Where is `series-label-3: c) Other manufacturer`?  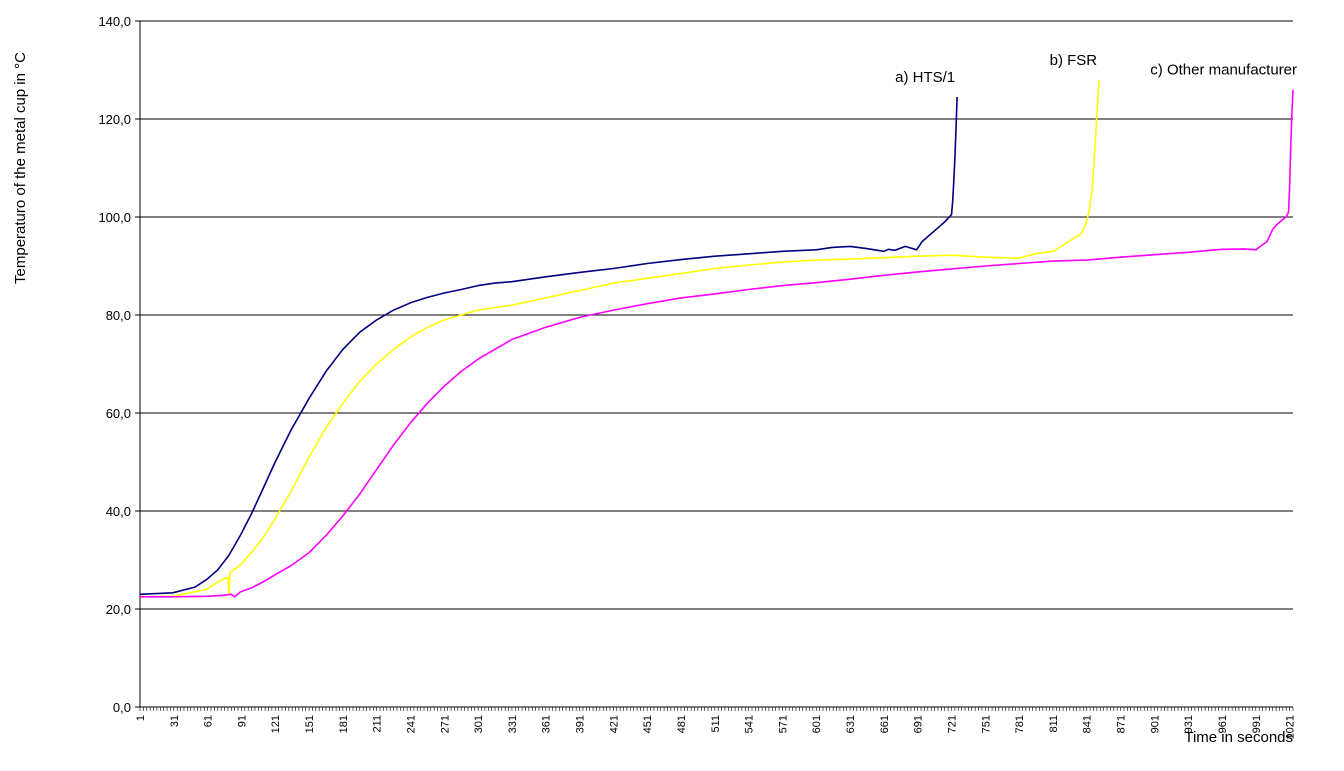
series-label-3: c) Other manufacturer is located at coordinates (1223, 70).